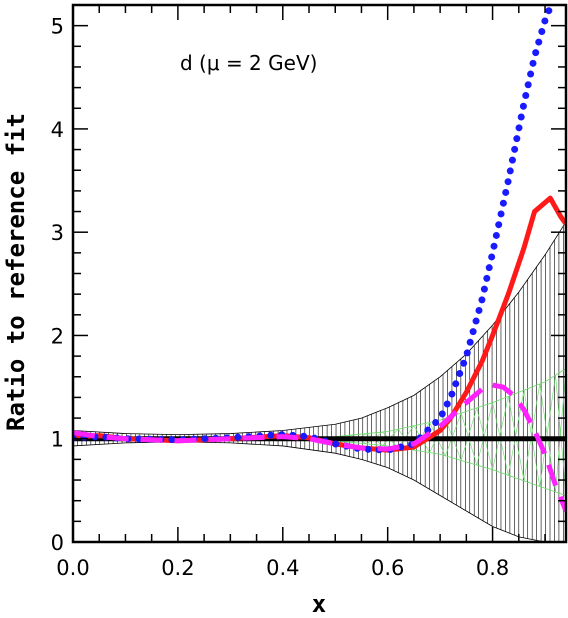 The width and height of the screenshot is (568, 618). What do you see at coordinates (57, 543) in the screenshot?
I see `y-tick-label: 0` at bounding box center [57, 543].